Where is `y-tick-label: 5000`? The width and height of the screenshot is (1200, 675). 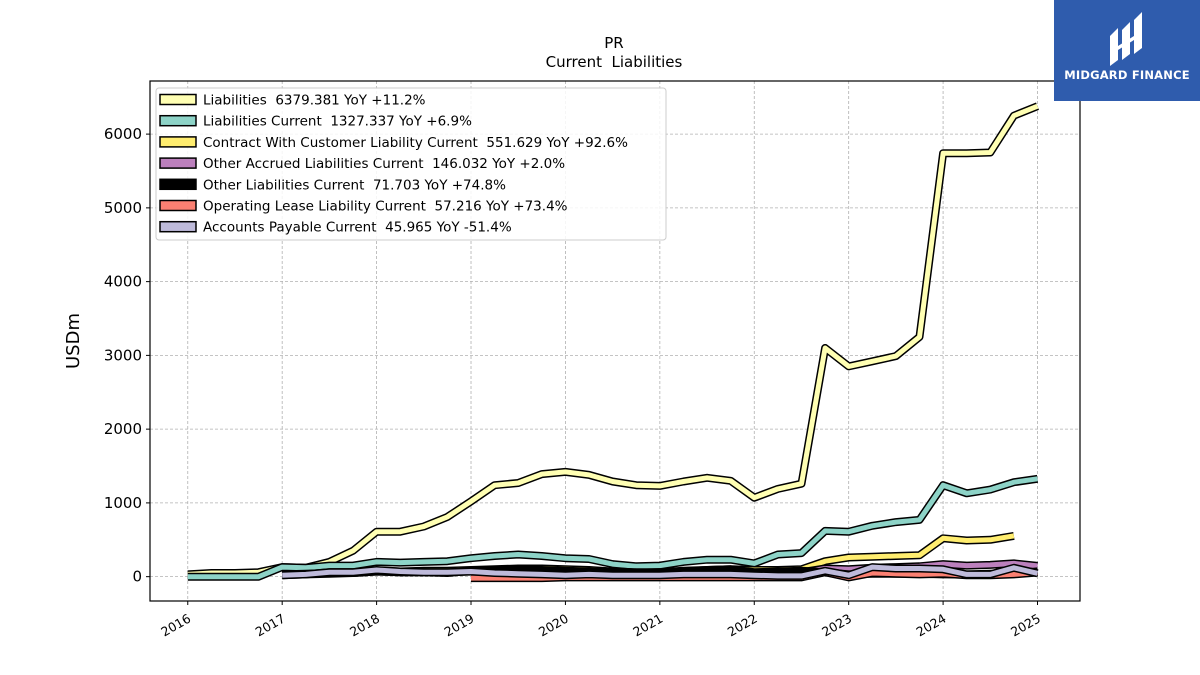 y-tick-label: 5000 is located at coordinates (123, 208).